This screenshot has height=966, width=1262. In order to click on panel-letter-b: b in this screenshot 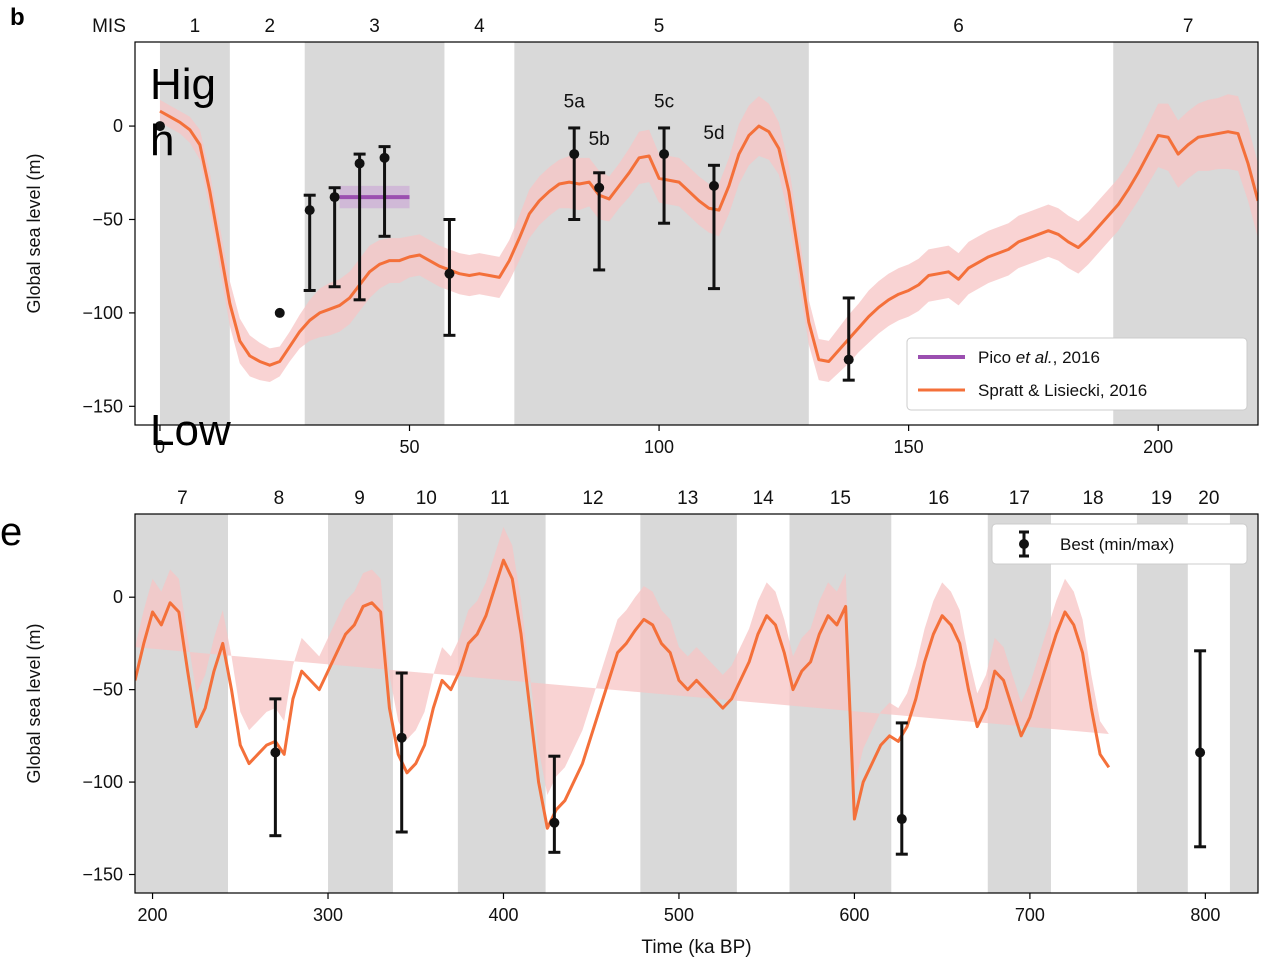, I will do `click(17, 17)`.